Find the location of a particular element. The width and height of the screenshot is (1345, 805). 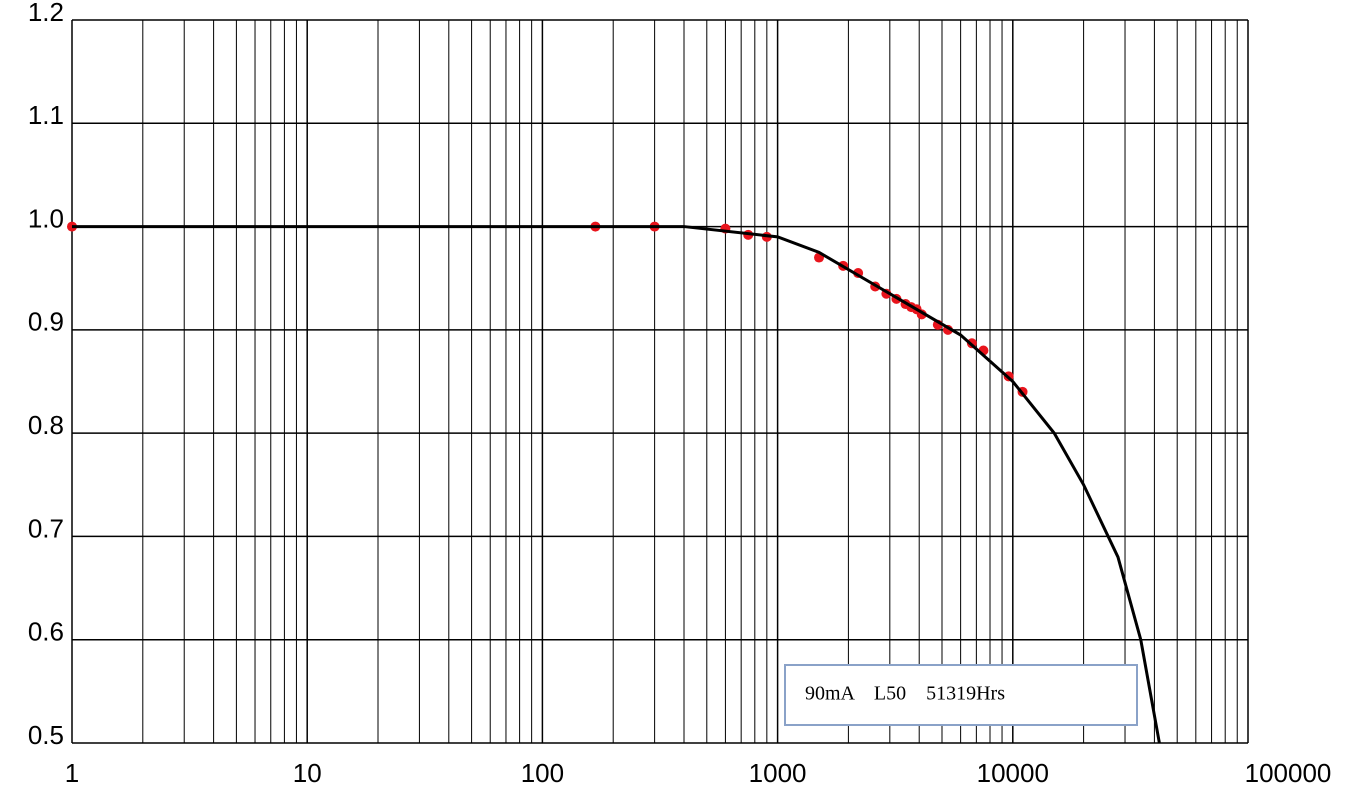

x-tick-label: 10 is located at coordinates (307, 773).